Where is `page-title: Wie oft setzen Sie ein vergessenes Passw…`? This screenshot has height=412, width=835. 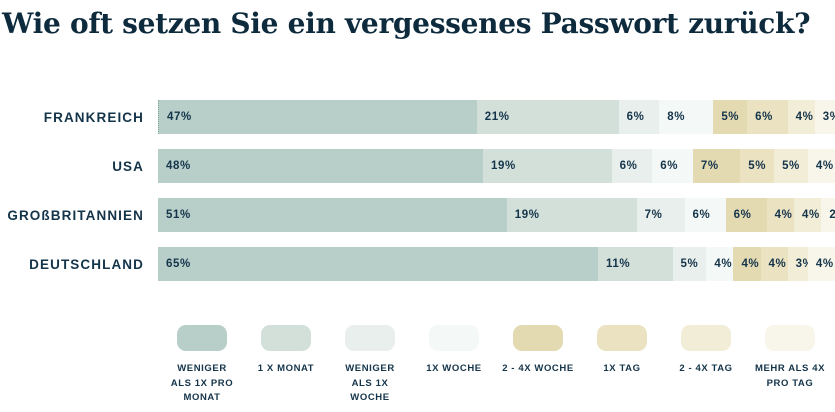
page-title: Wie oft setzen Sie ein vergessenes Passw… is located at coordinates (406, 23).